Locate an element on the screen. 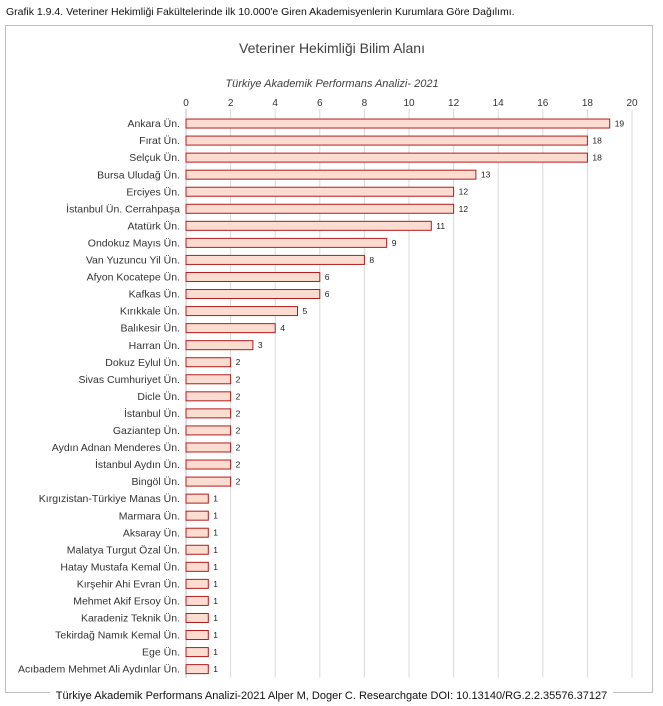  category-label: Marmara Ün. is located at coordinates (149, 516).